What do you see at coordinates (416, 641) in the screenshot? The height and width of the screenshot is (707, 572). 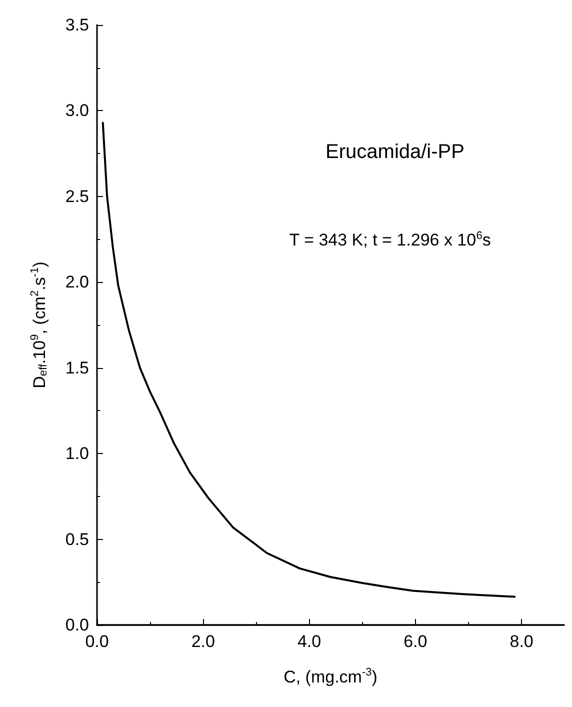 I see `x-tick-label: 6.0` at bounding box center [416, 641].